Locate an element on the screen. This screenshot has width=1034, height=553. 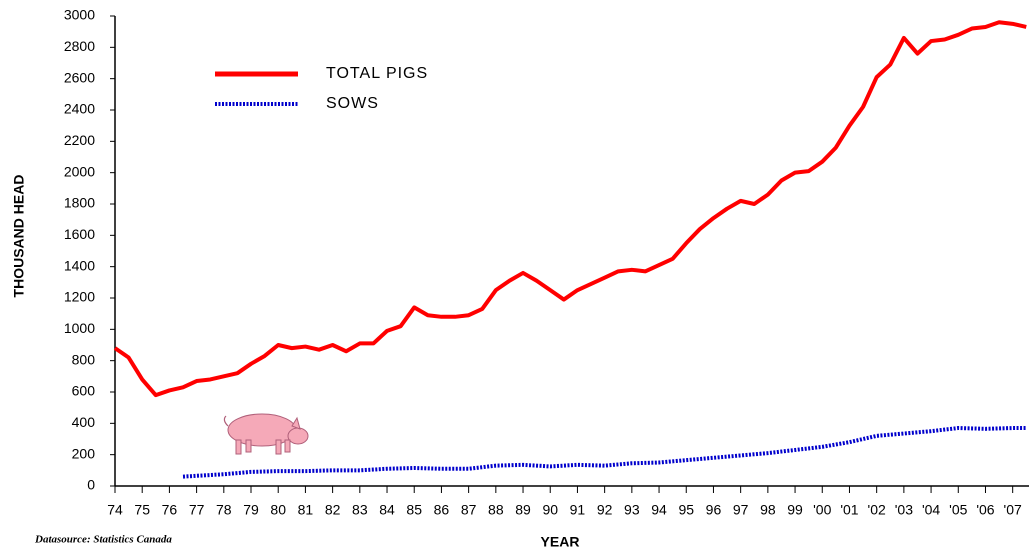
y-tick-label: 400 is located at coordinates (84, 422).